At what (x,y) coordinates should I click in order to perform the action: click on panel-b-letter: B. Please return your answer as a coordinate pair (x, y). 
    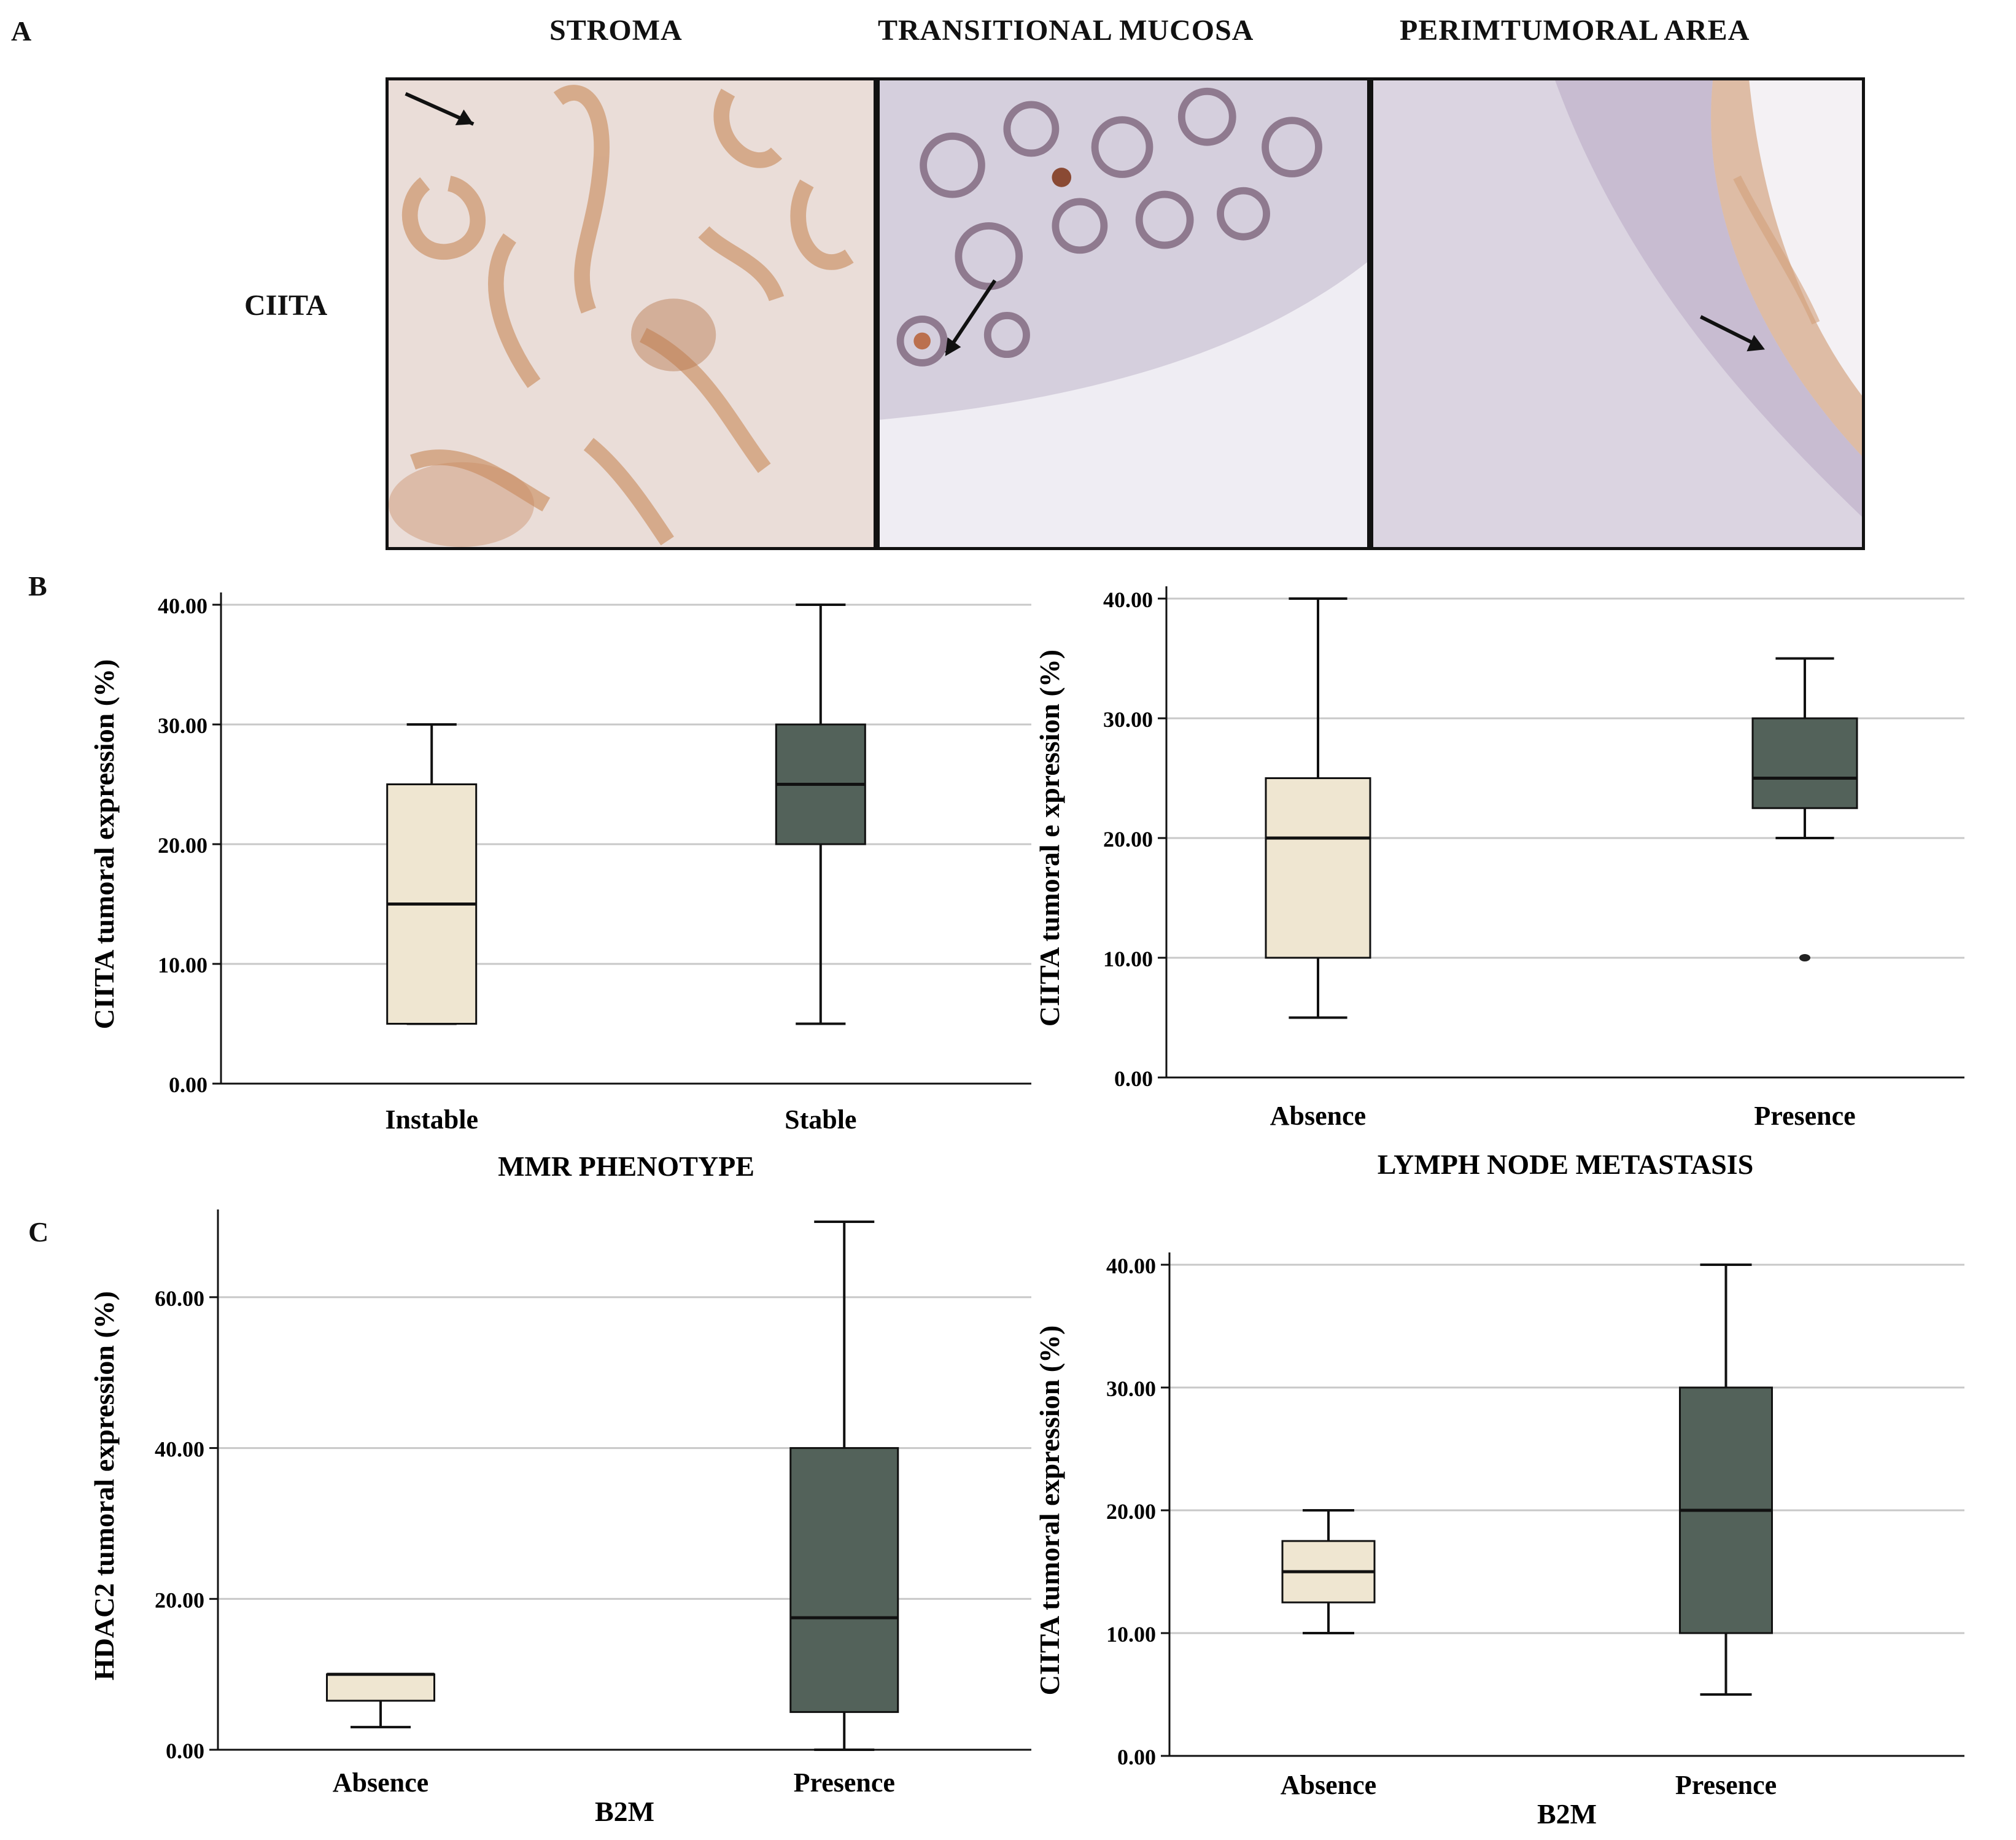
    Looking at the image, I should click on (37, 586).